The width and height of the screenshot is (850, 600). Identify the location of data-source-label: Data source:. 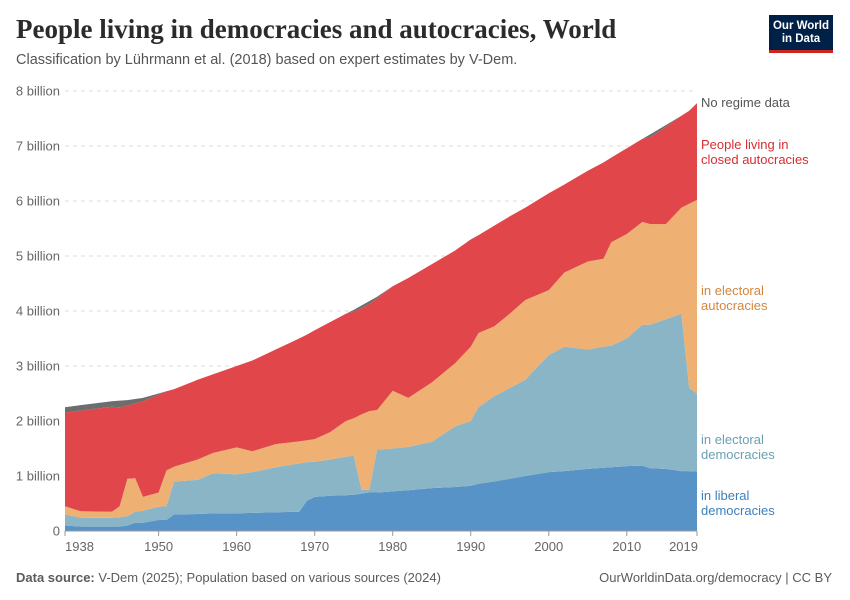
(55, 577).